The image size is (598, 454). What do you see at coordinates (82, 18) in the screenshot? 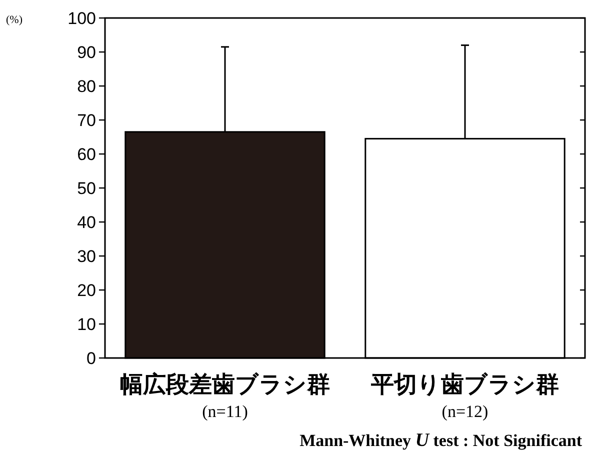
I see `y-tick-label: 100` at bounding box center [82, 18].